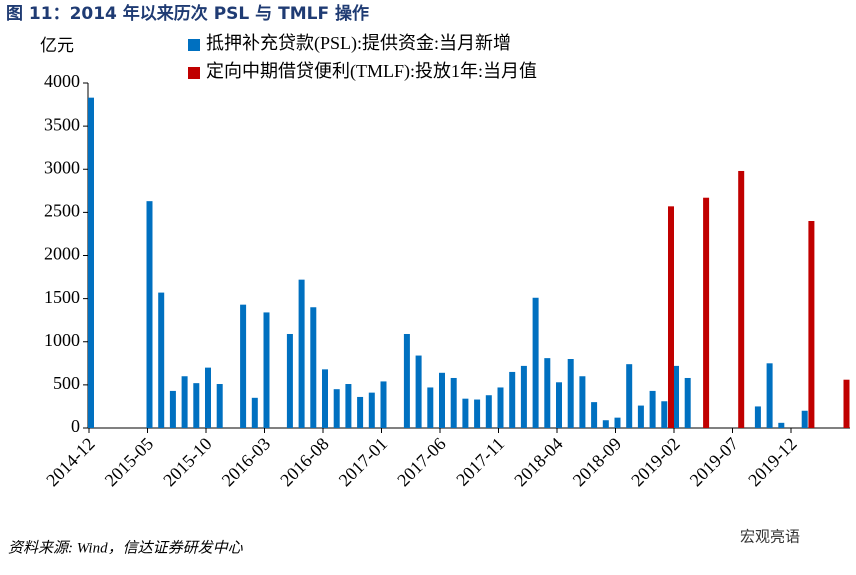 The width and height of the screenshot is (856, 575). Describe the element at coordinates (75, 426) in the screenshot. I see `y-tick-label: 0` at that location.